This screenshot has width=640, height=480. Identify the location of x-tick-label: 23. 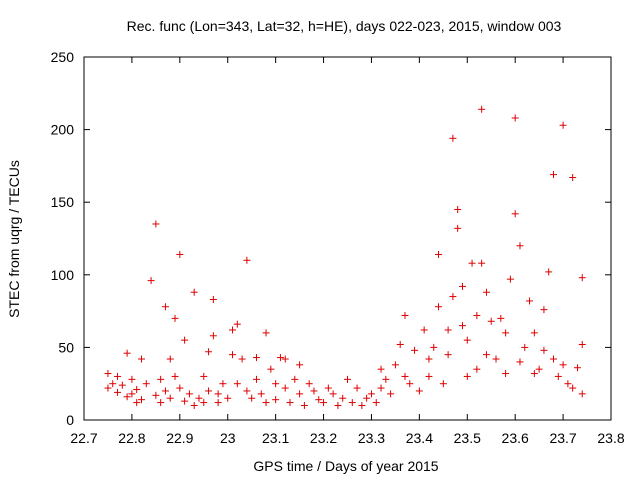
(228, 438).